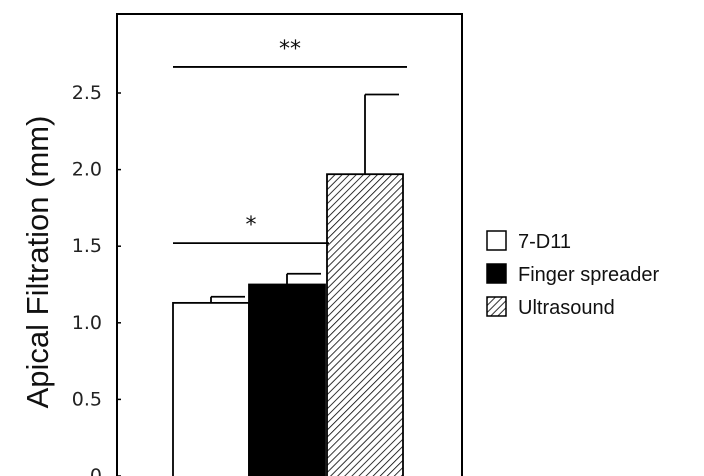 This screenshot has height=476, width=704. What do you see at coordinates (566, 308) in the screenshot?
I see `legend-label: Ultrasound` at bounding box center [566, 308].